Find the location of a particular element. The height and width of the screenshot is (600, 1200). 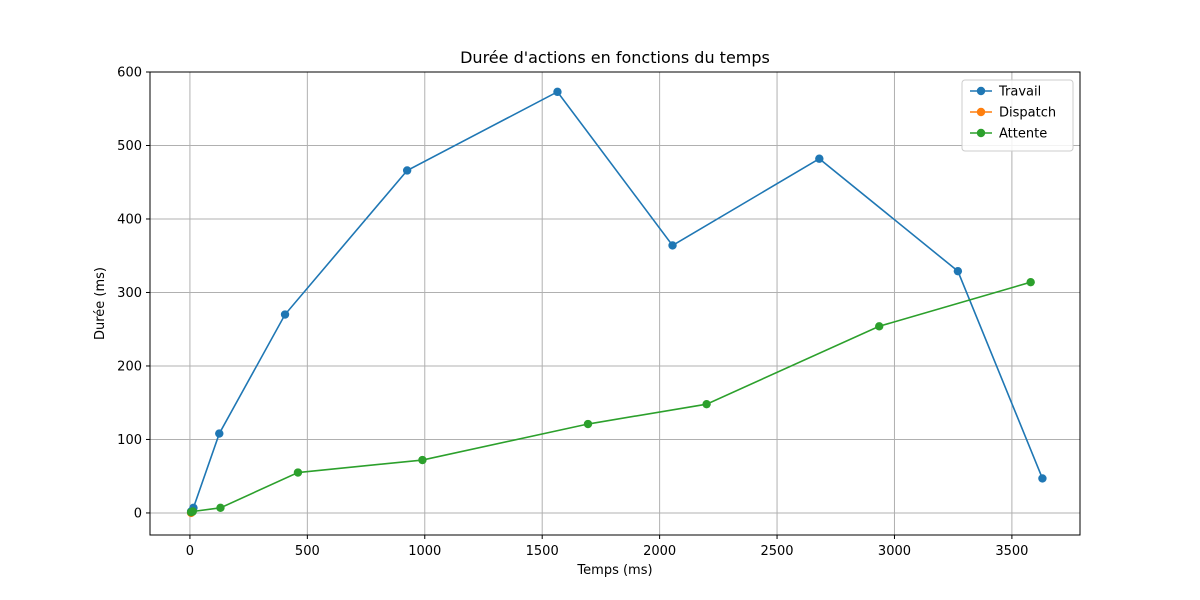

legend-item: Attente is located at coordinates (1008, 134).